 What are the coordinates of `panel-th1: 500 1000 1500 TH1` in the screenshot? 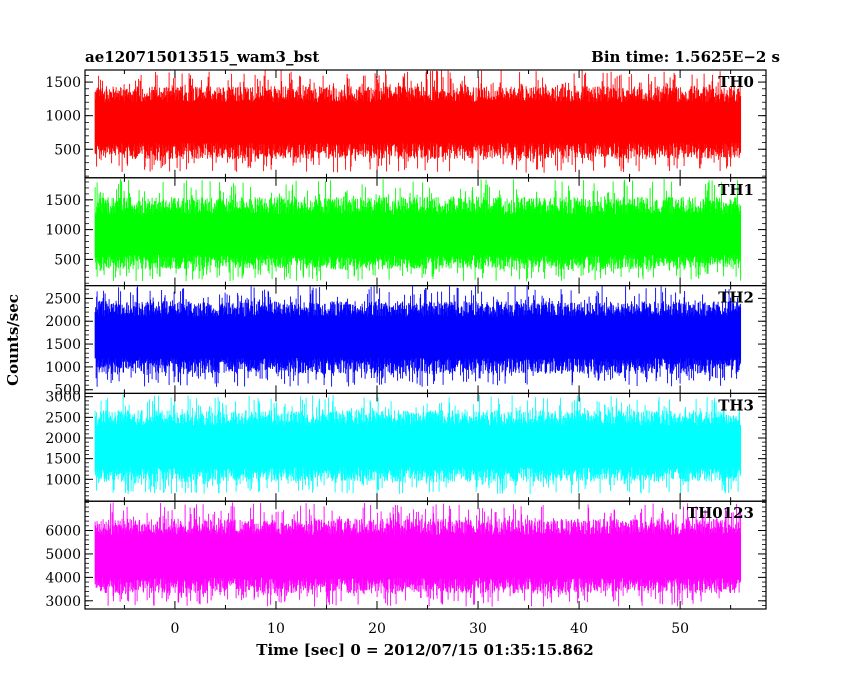 It's located at (406, 232).